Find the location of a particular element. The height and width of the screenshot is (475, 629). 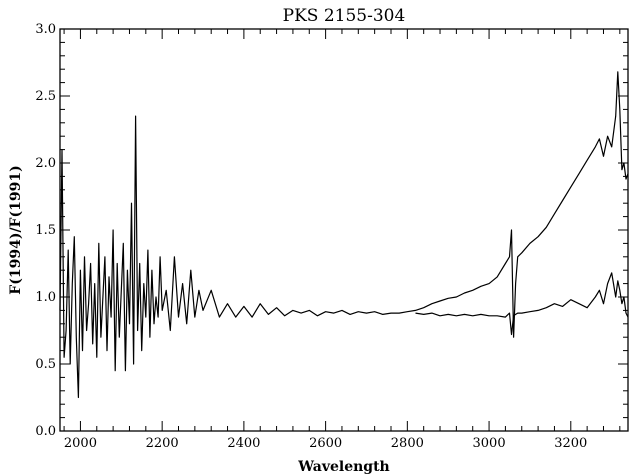

x-tick-label: 2000 is located at coordinates (80, 443).